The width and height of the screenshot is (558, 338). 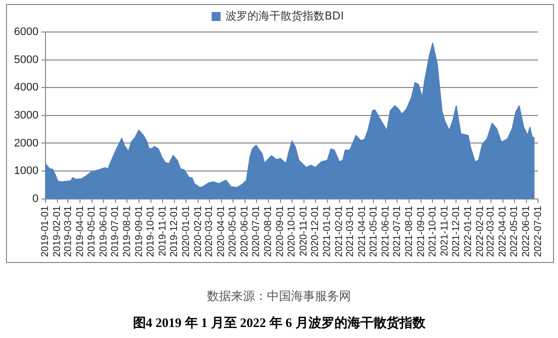 I want to click on x-tick-label: 2021-06-01, so click(x=386, y=231).